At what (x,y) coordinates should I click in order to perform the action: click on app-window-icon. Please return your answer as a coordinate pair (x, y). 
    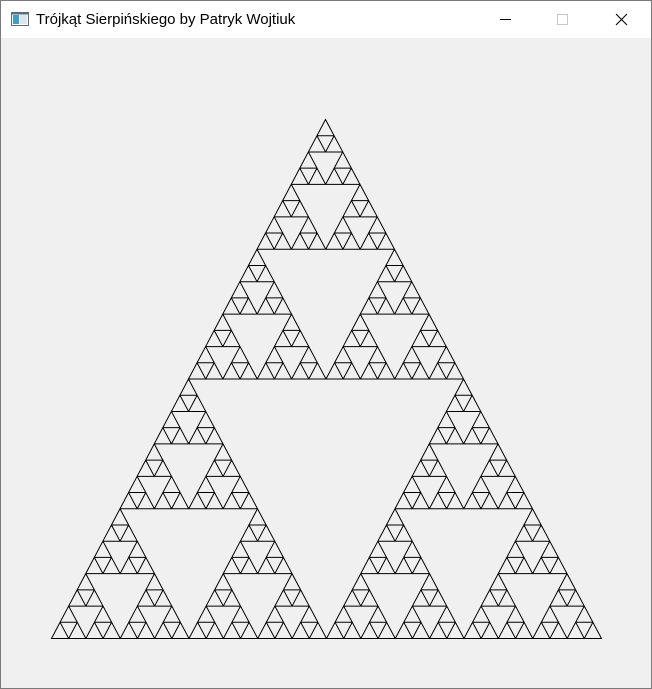
    Looking at the image, I should click on (20, 19).